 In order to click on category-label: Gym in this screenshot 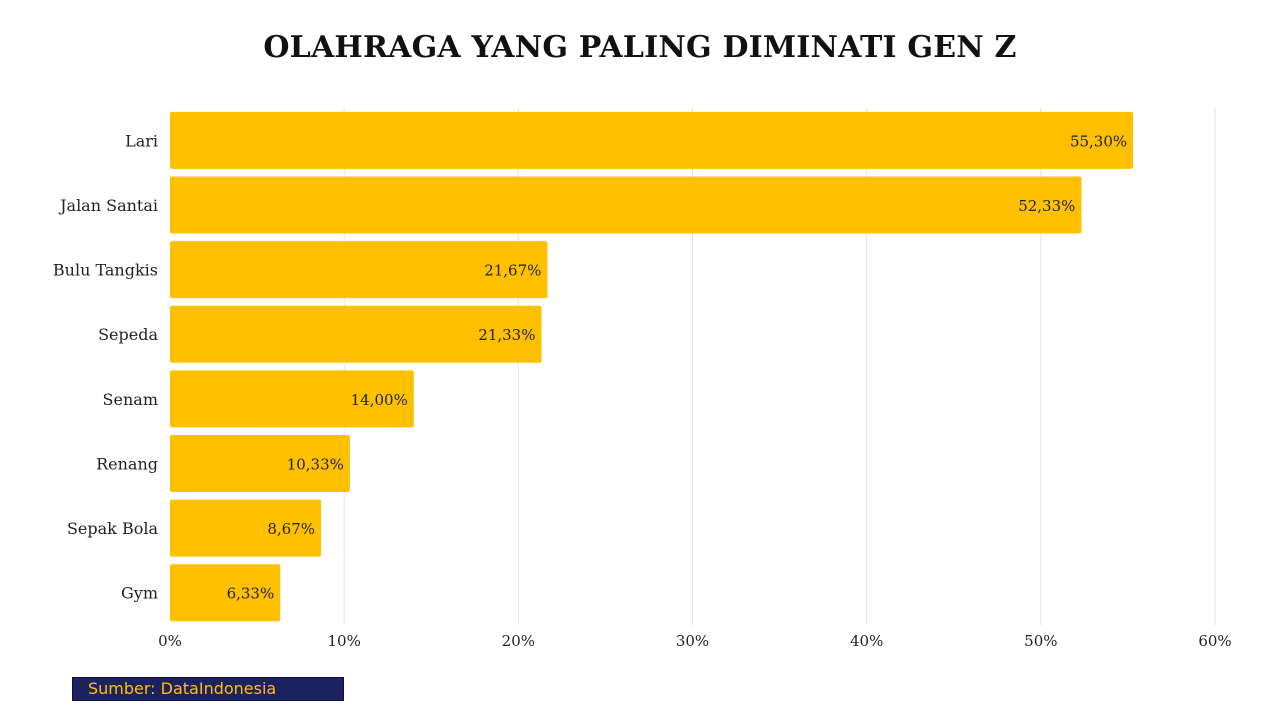, I will do `click(139, 593)`.